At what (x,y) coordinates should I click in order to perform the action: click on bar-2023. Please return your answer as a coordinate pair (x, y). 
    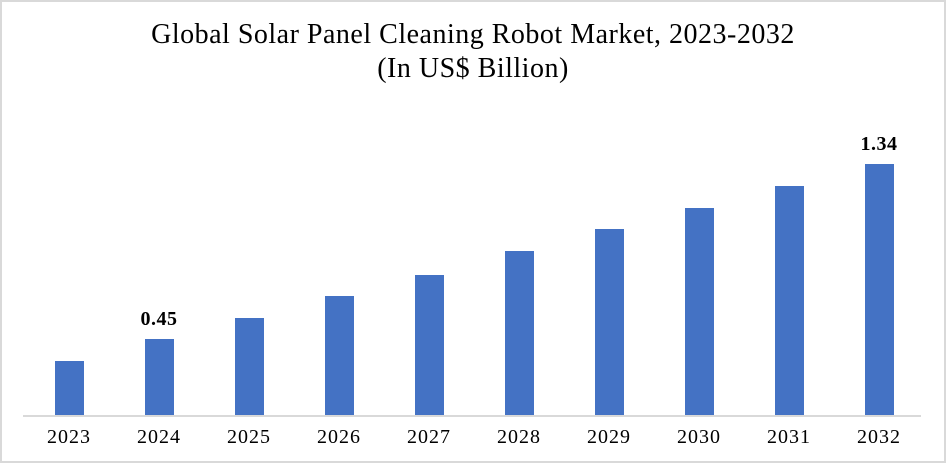
    Looking at the image, I should click on (69, 388).